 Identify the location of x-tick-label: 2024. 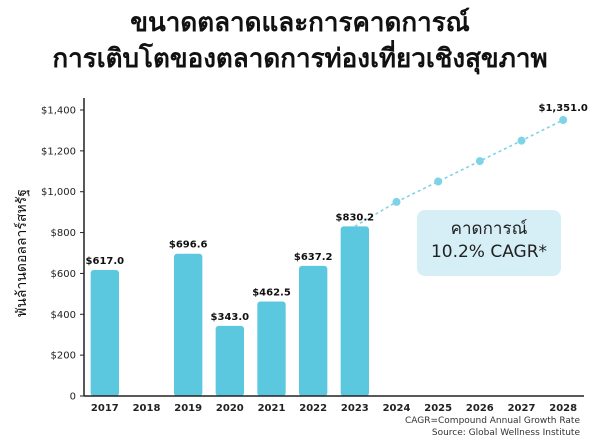
(397, 408).